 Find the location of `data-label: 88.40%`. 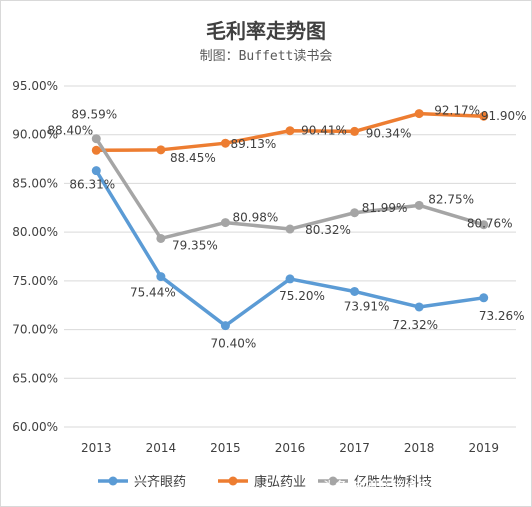

data-label: 88.40% is located at coordinates (70, 130).